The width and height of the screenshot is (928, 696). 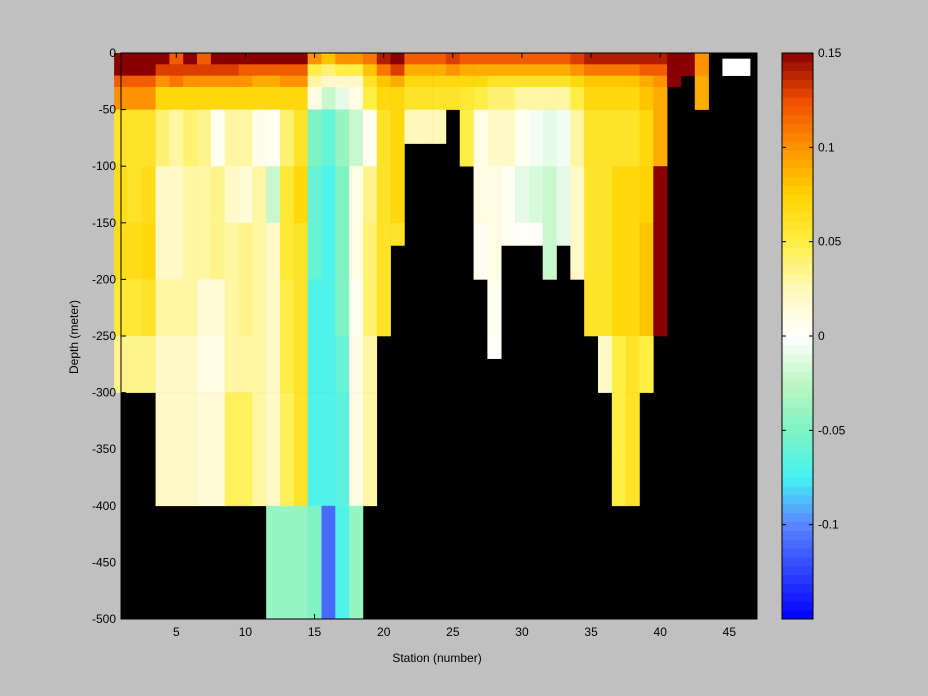 What do you see at coordinates (832, 430) in the screenshot?
I see `colorbar-tick-label: -0.05` at bounding box center [832, 430].